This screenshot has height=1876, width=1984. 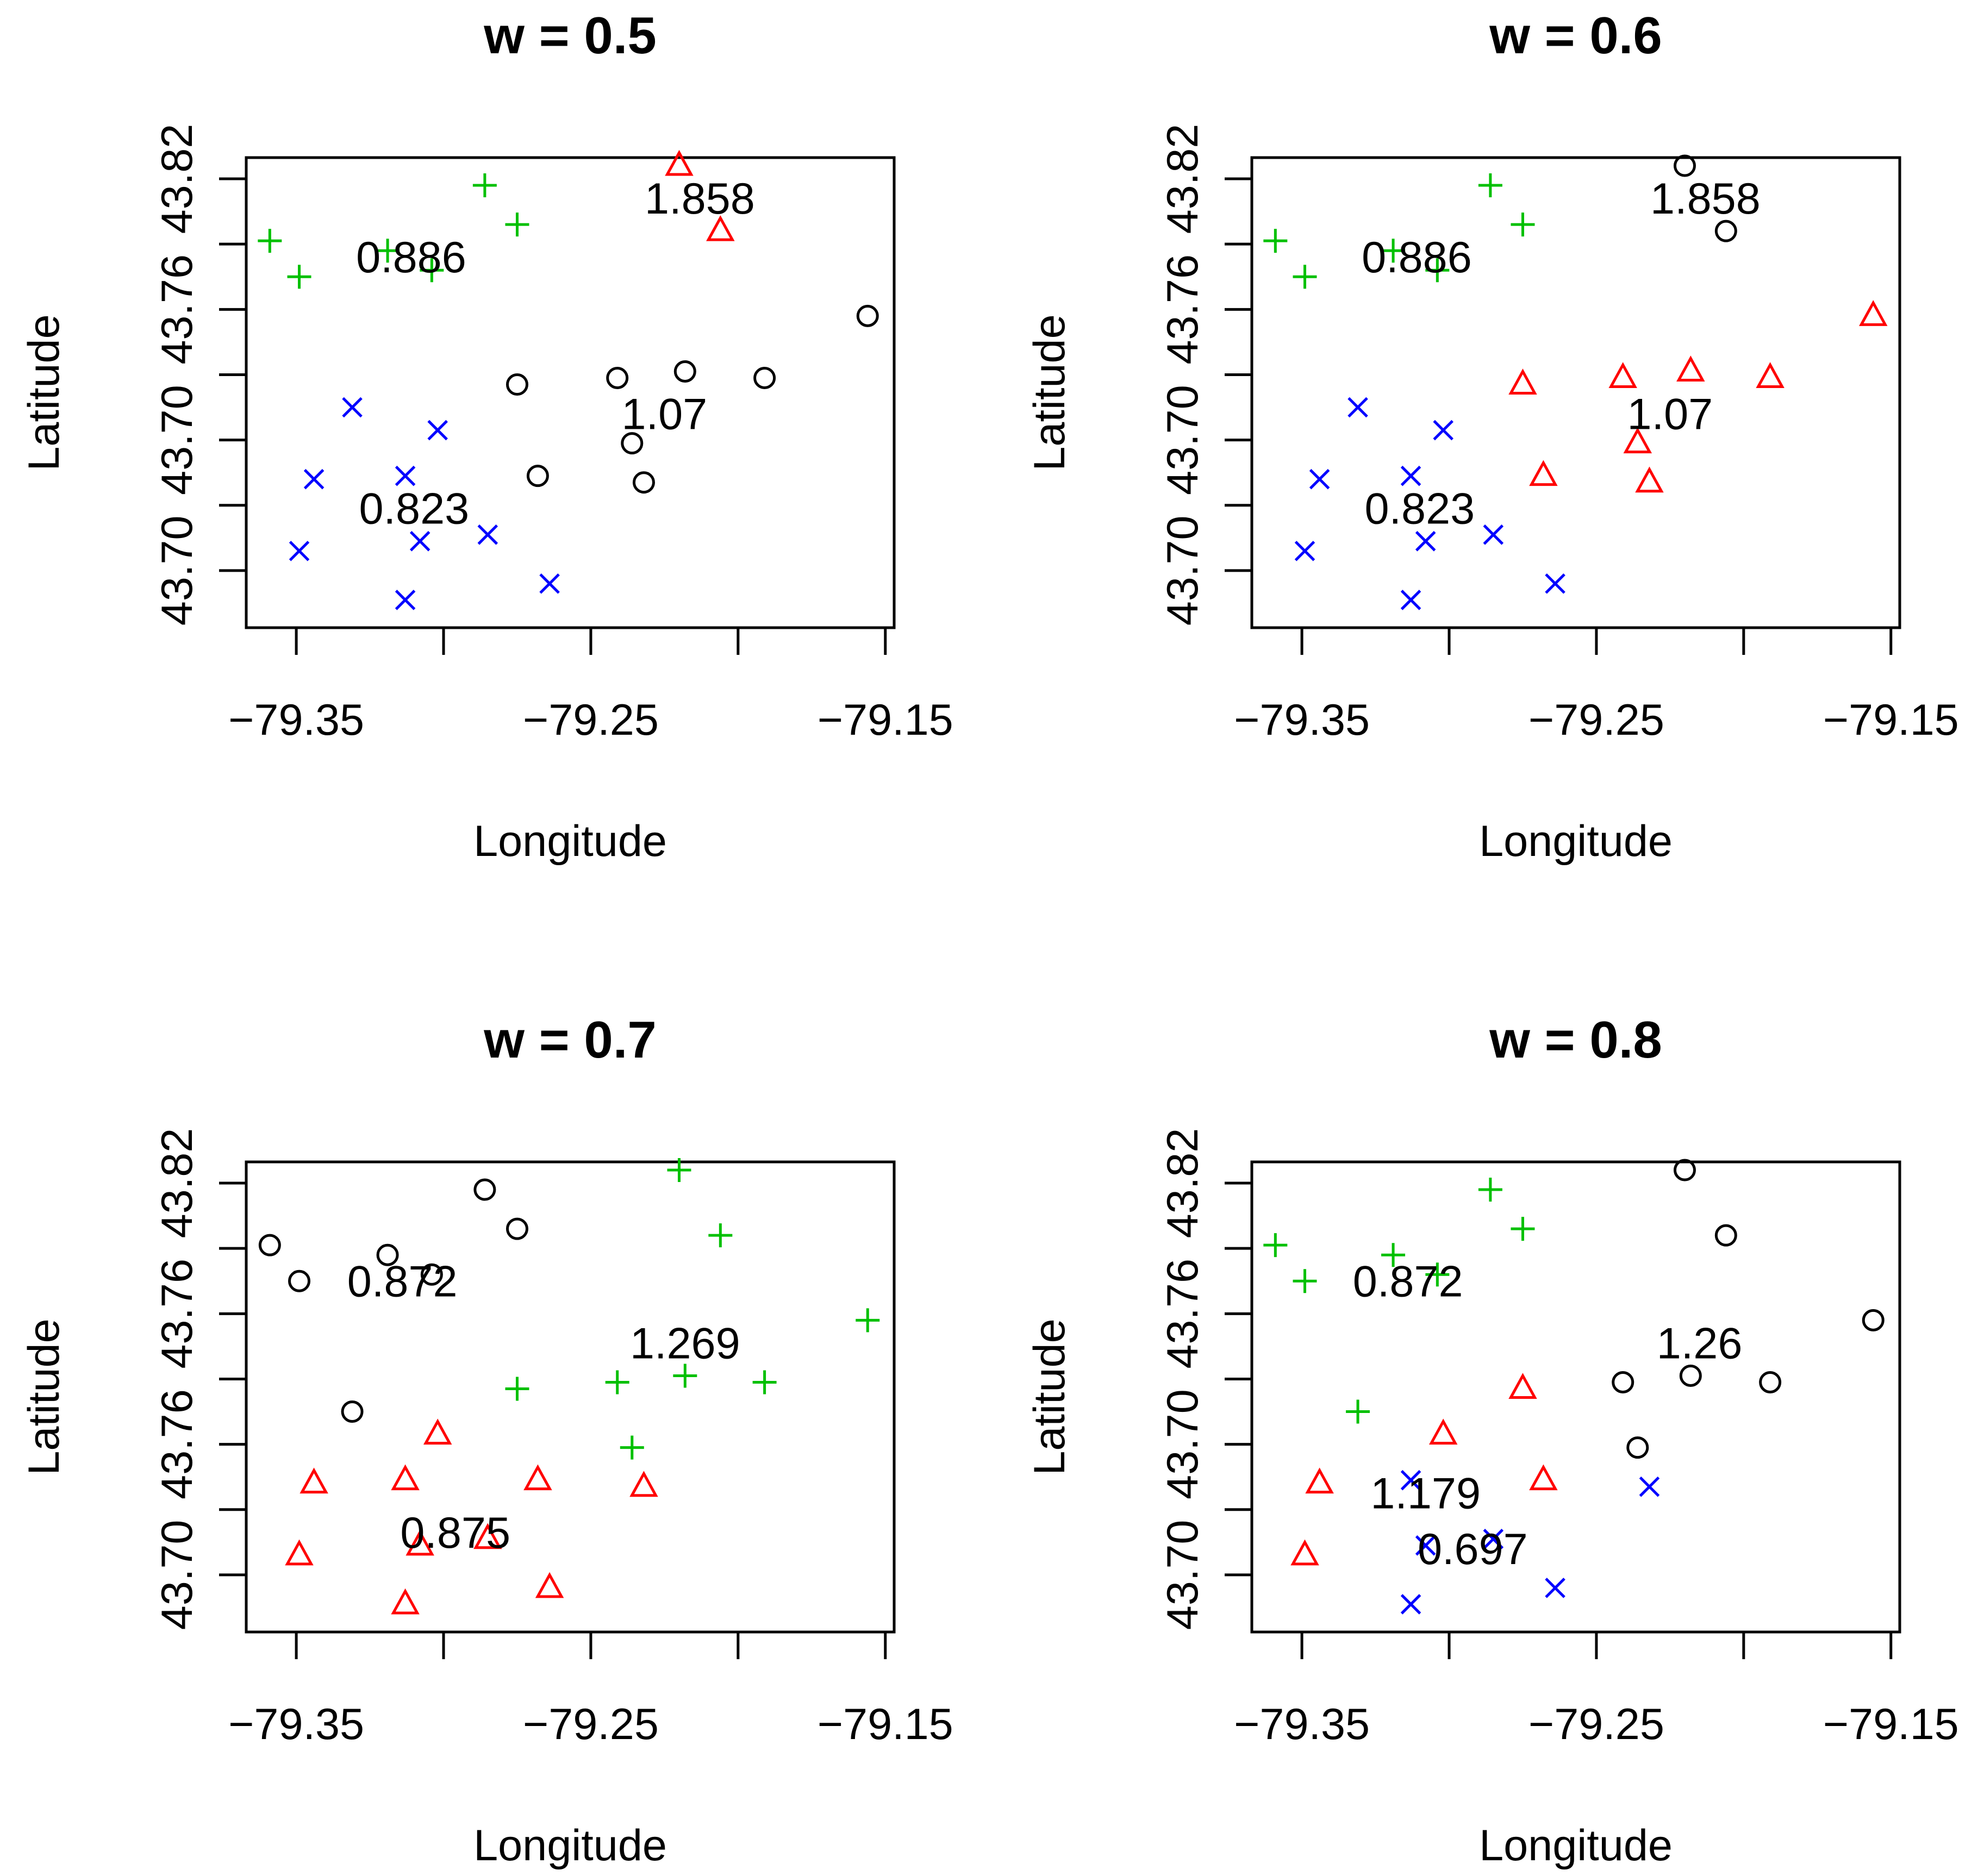 What do you see at coordinates (1670, 414) in the screenshot?
I see `data-label: 1.07` at bounding box center [1670, 414].